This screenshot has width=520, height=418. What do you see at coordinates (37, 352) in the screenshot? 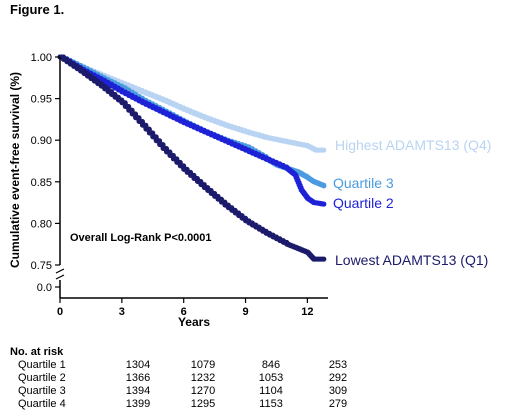
I see `risk-table-title: No. at risk` at bounding box center [37, 352].